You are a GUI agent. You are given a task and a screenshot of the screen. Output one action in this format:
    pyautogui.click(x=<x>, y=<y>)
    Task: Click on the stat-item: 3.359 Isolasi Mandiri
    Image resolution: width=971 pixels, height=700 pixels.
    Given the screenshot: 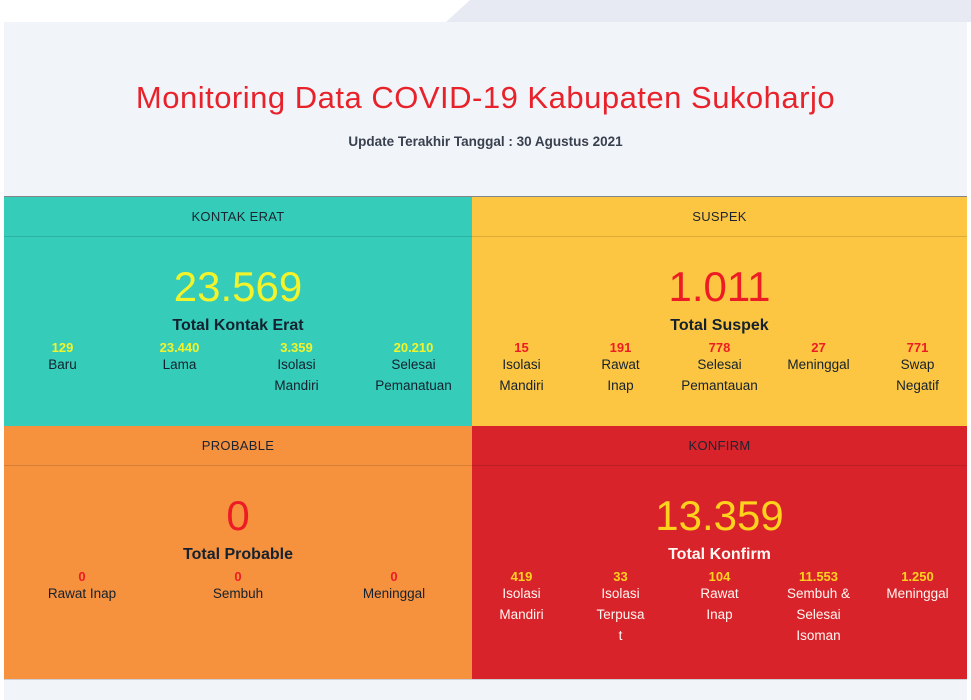 What is the action you would take?
    pyautogui.click(x=296, y=368)
    